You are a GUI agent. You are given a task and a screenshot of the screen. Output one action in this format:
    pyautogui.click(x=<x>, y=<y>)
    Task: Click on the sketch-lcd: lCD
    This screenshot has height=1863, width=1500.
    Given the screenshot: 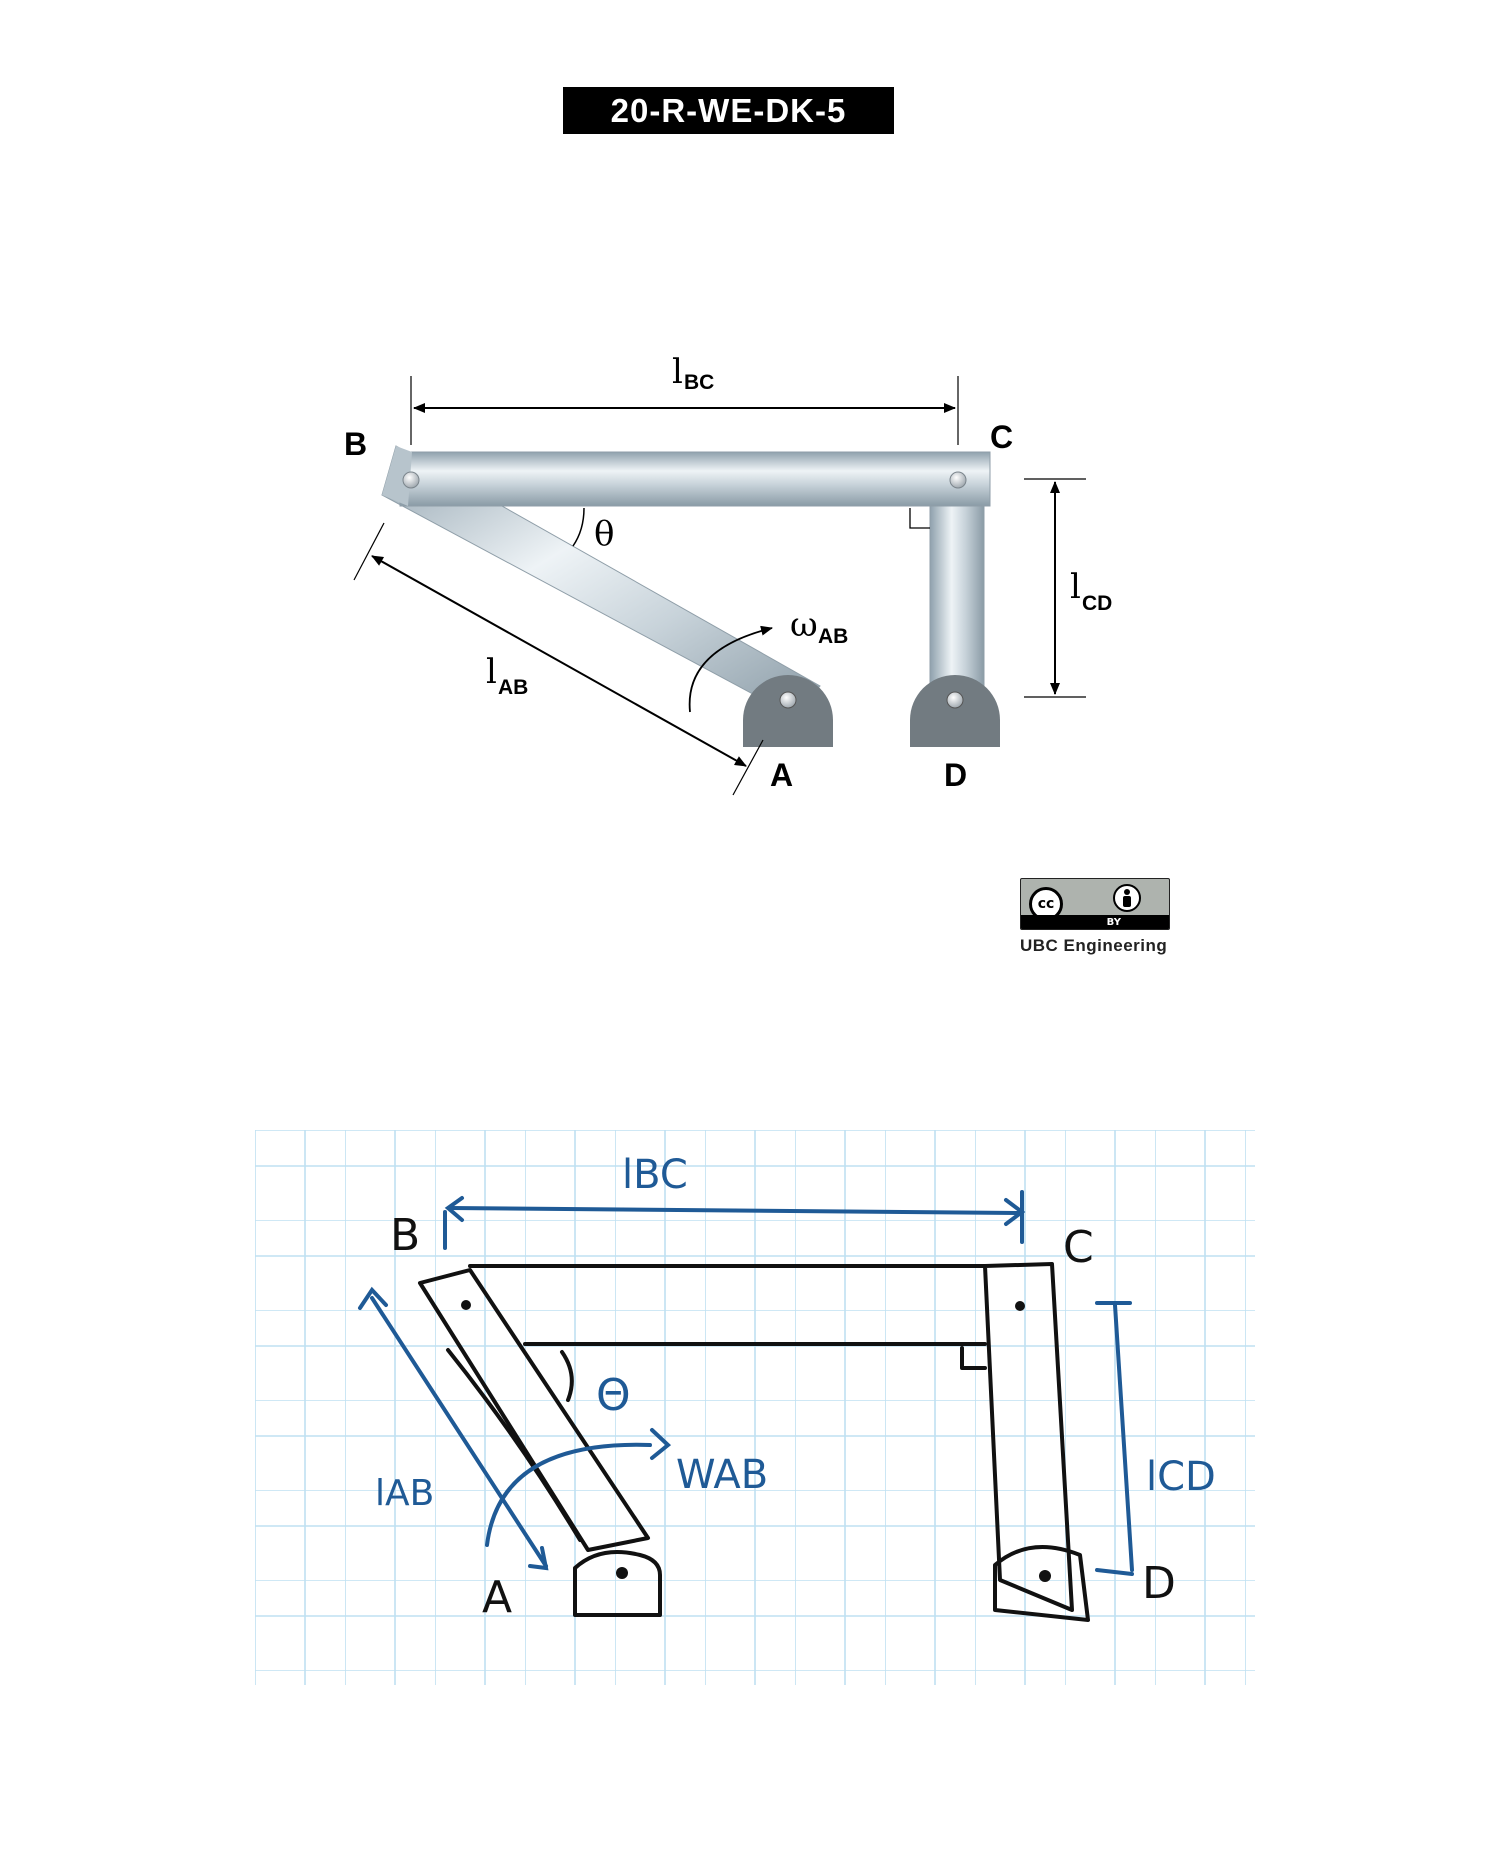 What is the action you would take?
    pyautogui.click(x=1181, y=1477)
    